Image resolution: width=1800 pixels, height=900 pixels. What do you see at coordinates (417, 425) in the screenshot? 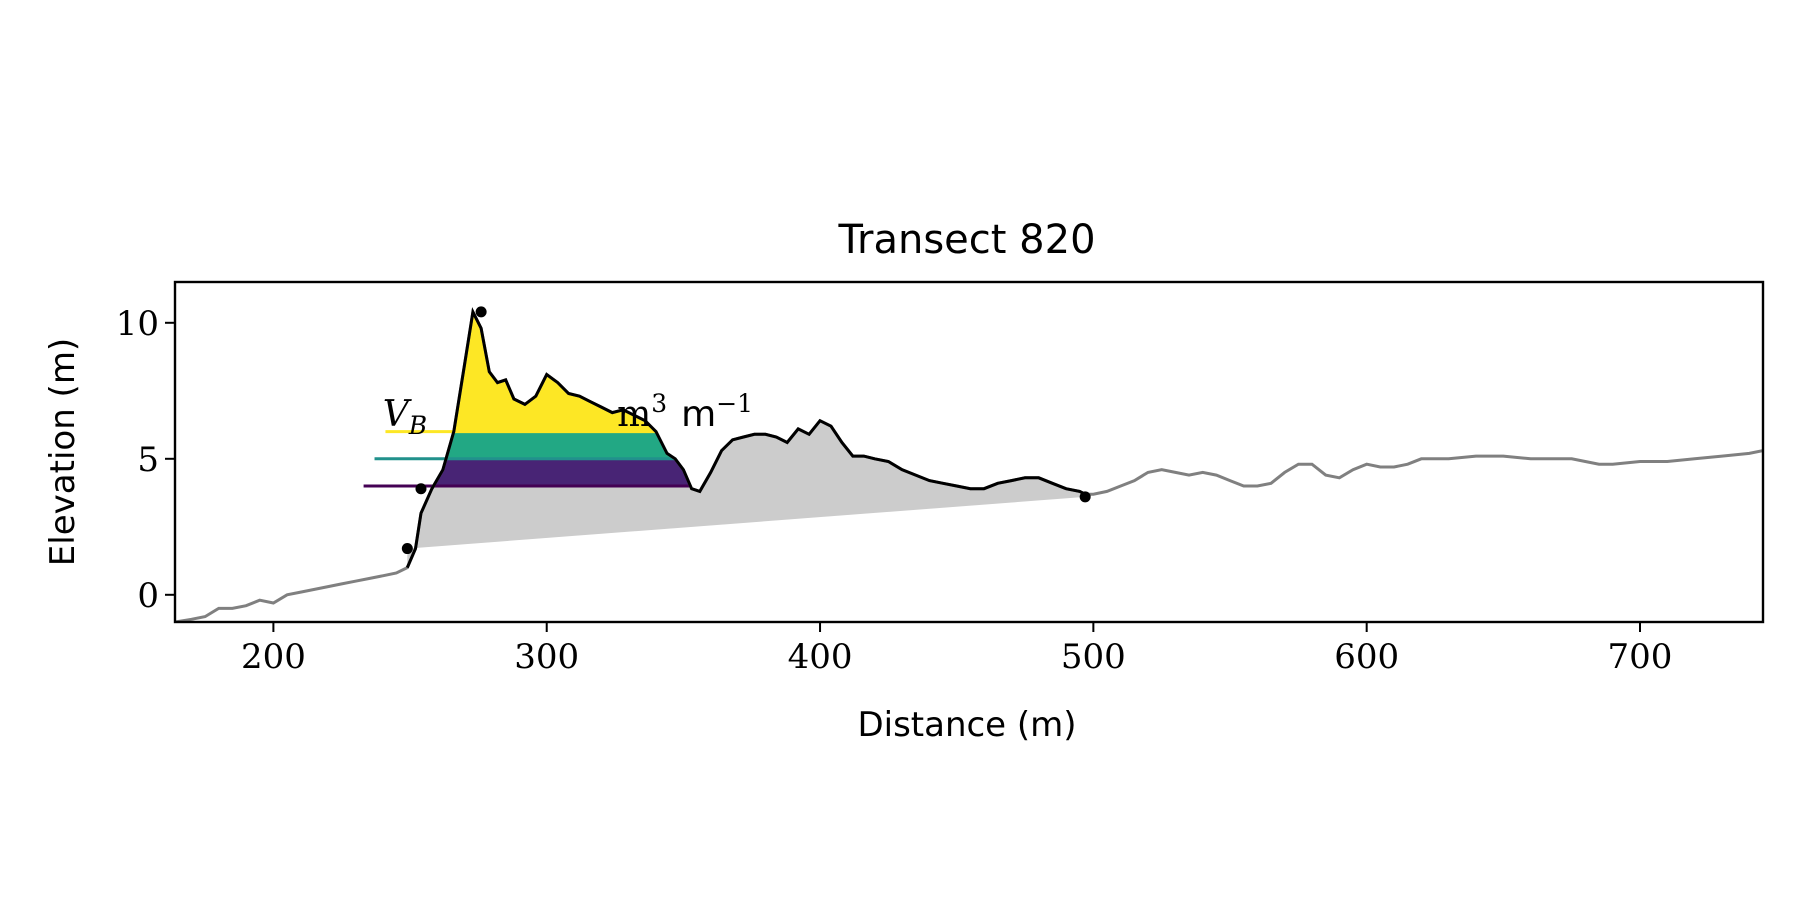
I see `annotation-subscript: B` at bounding box center [417, 425].